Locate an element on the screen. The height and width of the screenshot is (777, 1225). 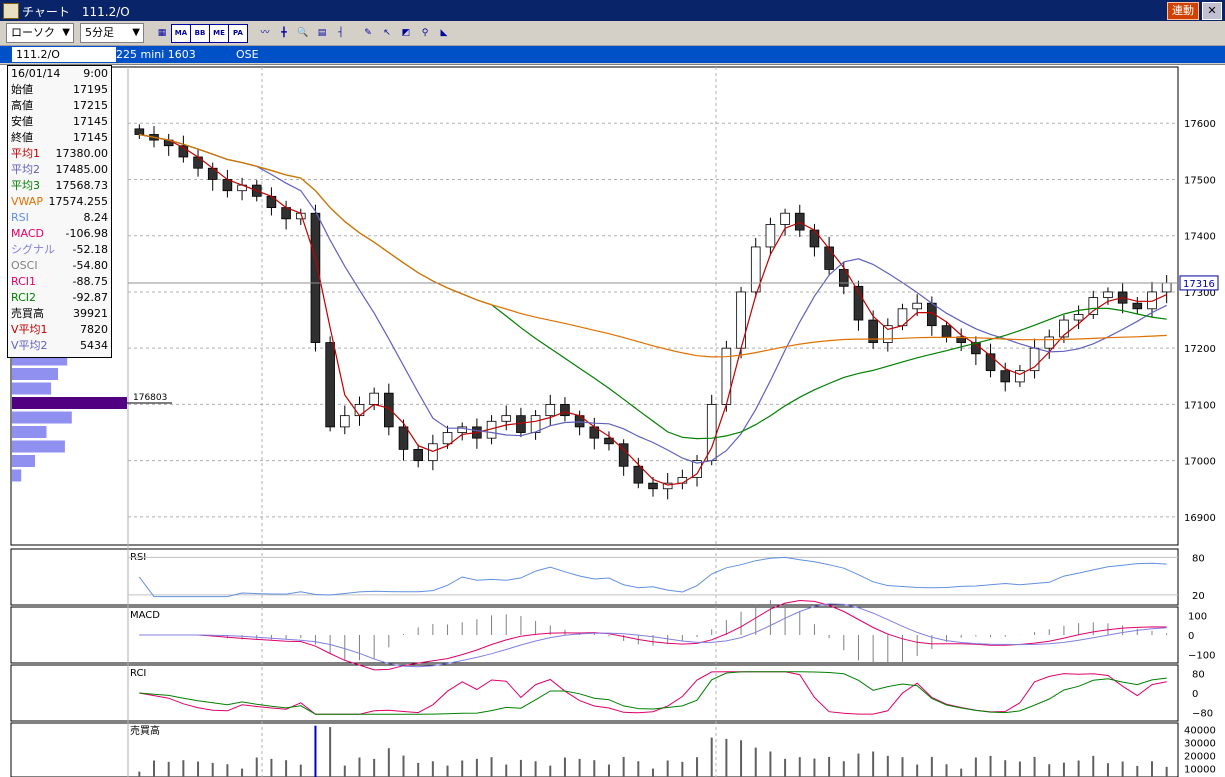
grid-icon: ▤ is located at coordinates (322, 33).